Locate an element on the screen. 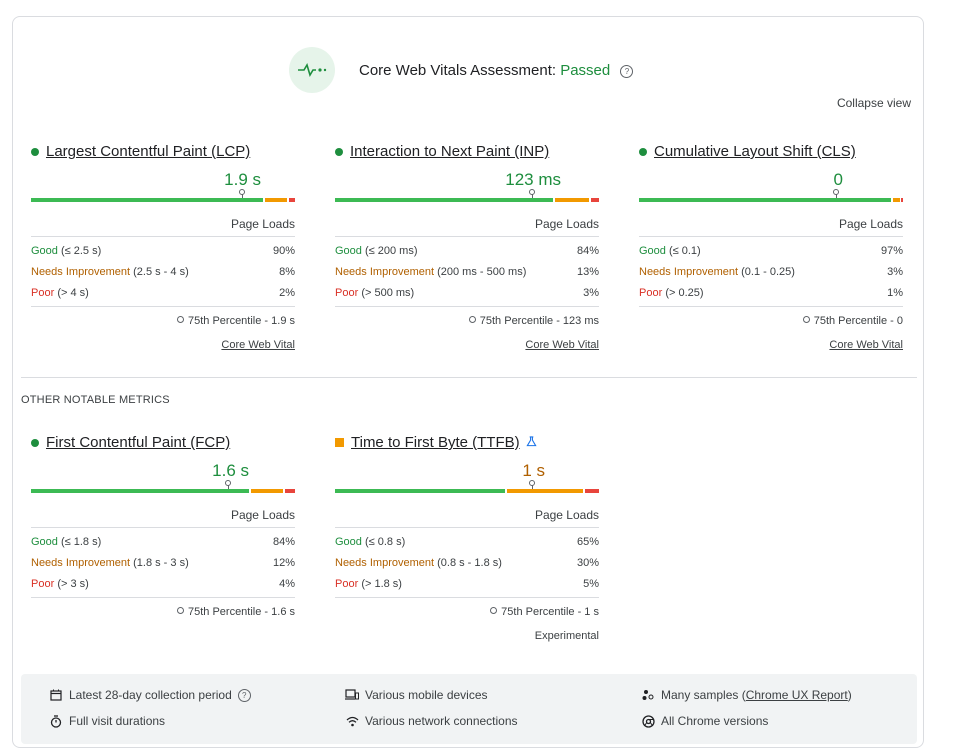  percentile-text: 75th Percentile - 1.9 s is located at coordinates (241, 321).